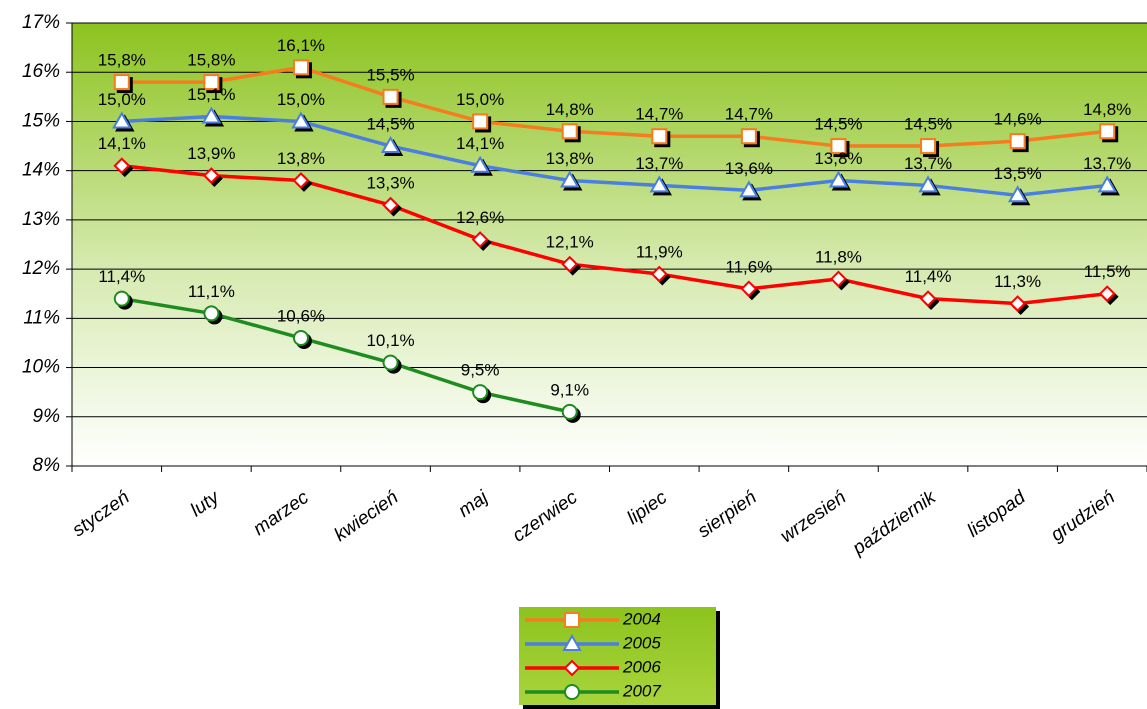  I want to click on data-label: 11,6%, so click(748, 266).